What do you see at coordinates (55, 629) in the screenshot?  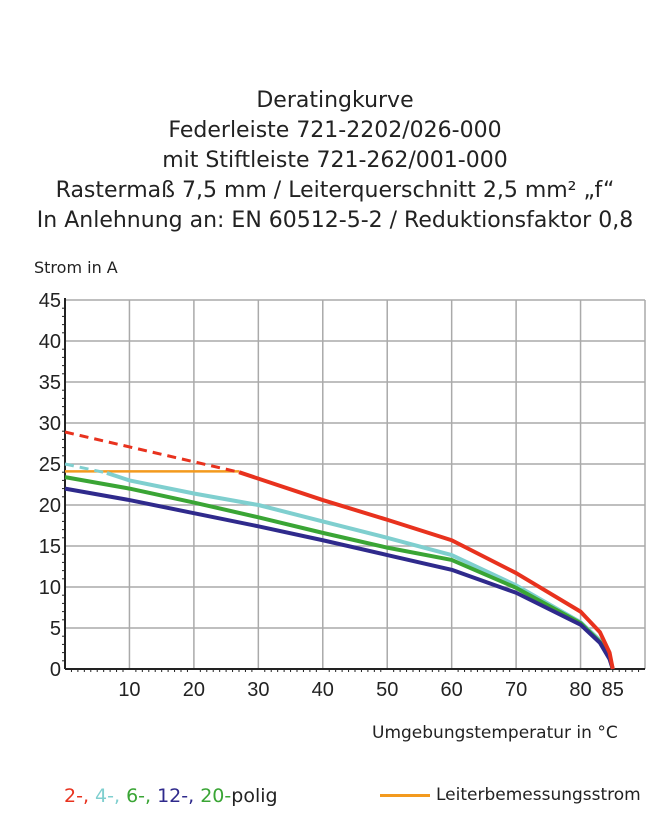 I see `y-tick-label: 5` at bounding box center [55, 629].